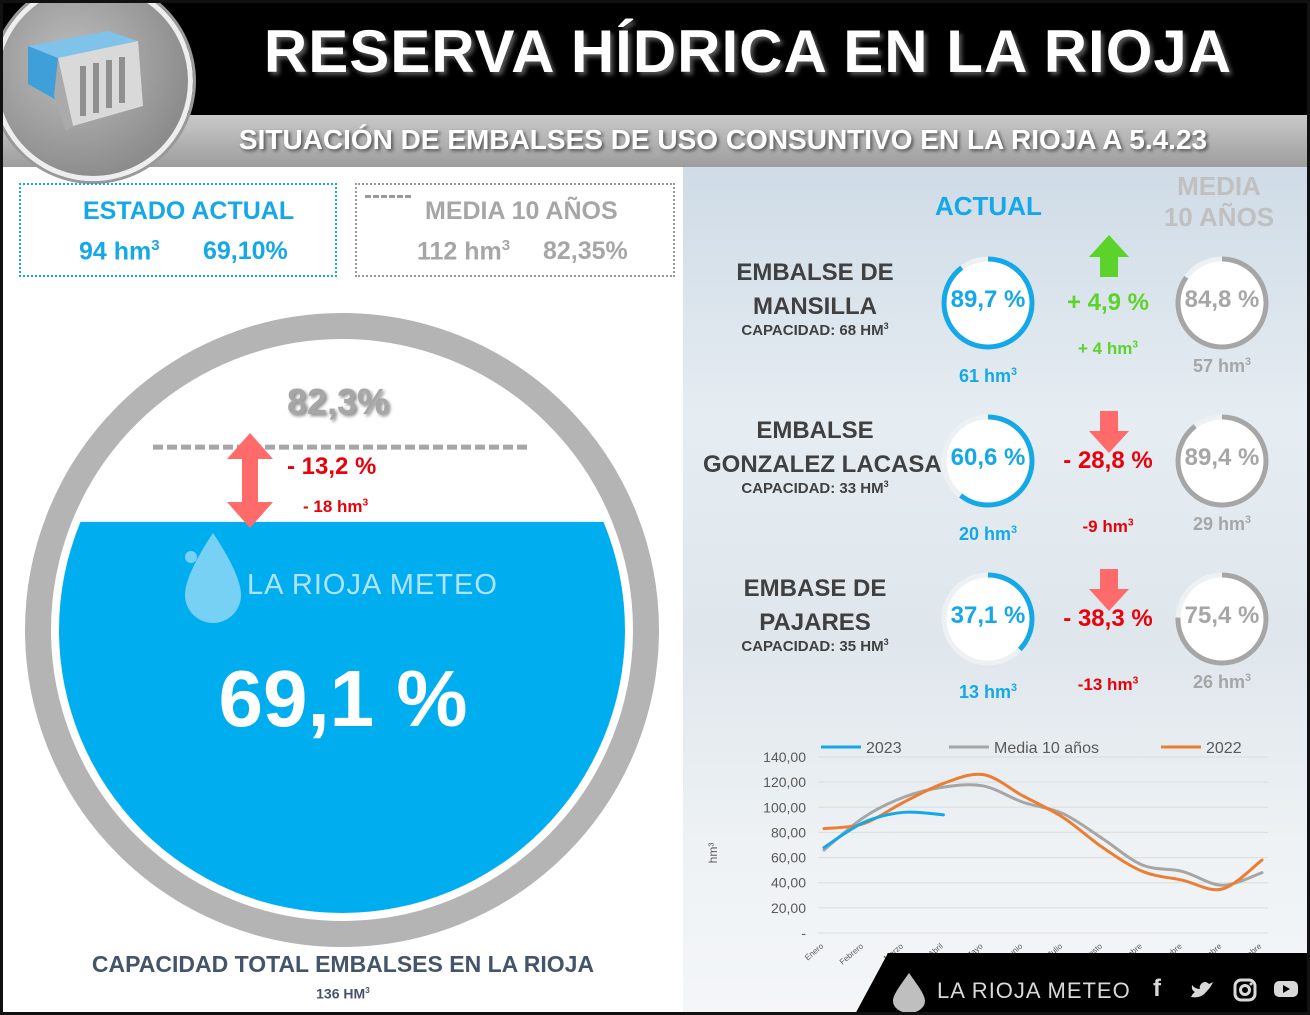 The image size is (1310, 1015). What do you see at coordinates (1222, 615) in the screenshot?
I see `media-donut-label: 75,4 %` at bounding box center [1222, 615].